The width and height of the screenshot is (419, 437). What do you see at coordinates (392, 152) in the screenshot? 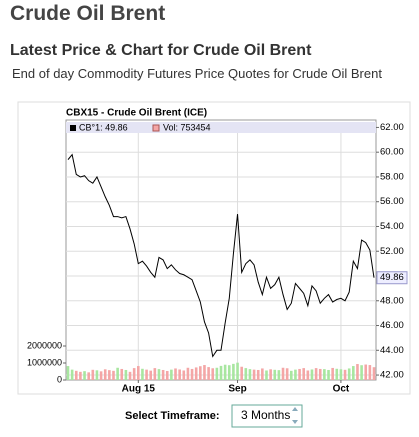
I see `y-tick-label: 60.00` at bounding box center [392, 152].